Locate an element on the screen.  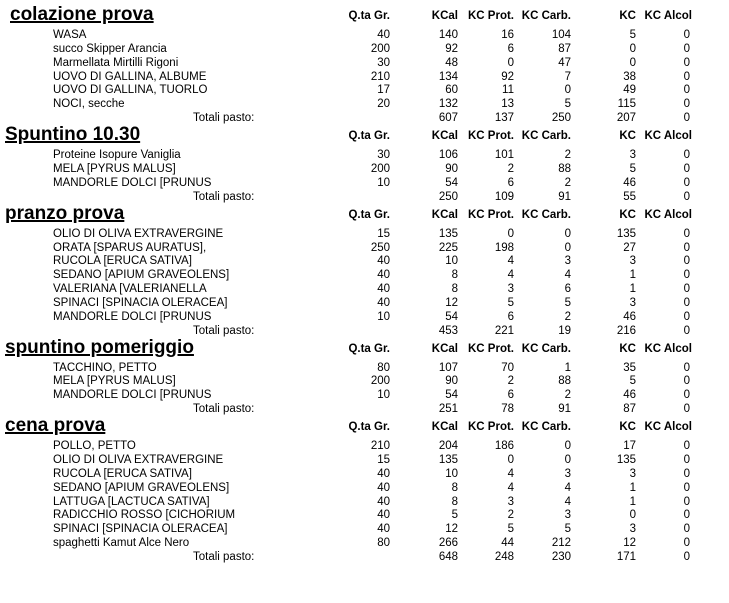
section-title: cena prova is located at coordinates (55, 426).